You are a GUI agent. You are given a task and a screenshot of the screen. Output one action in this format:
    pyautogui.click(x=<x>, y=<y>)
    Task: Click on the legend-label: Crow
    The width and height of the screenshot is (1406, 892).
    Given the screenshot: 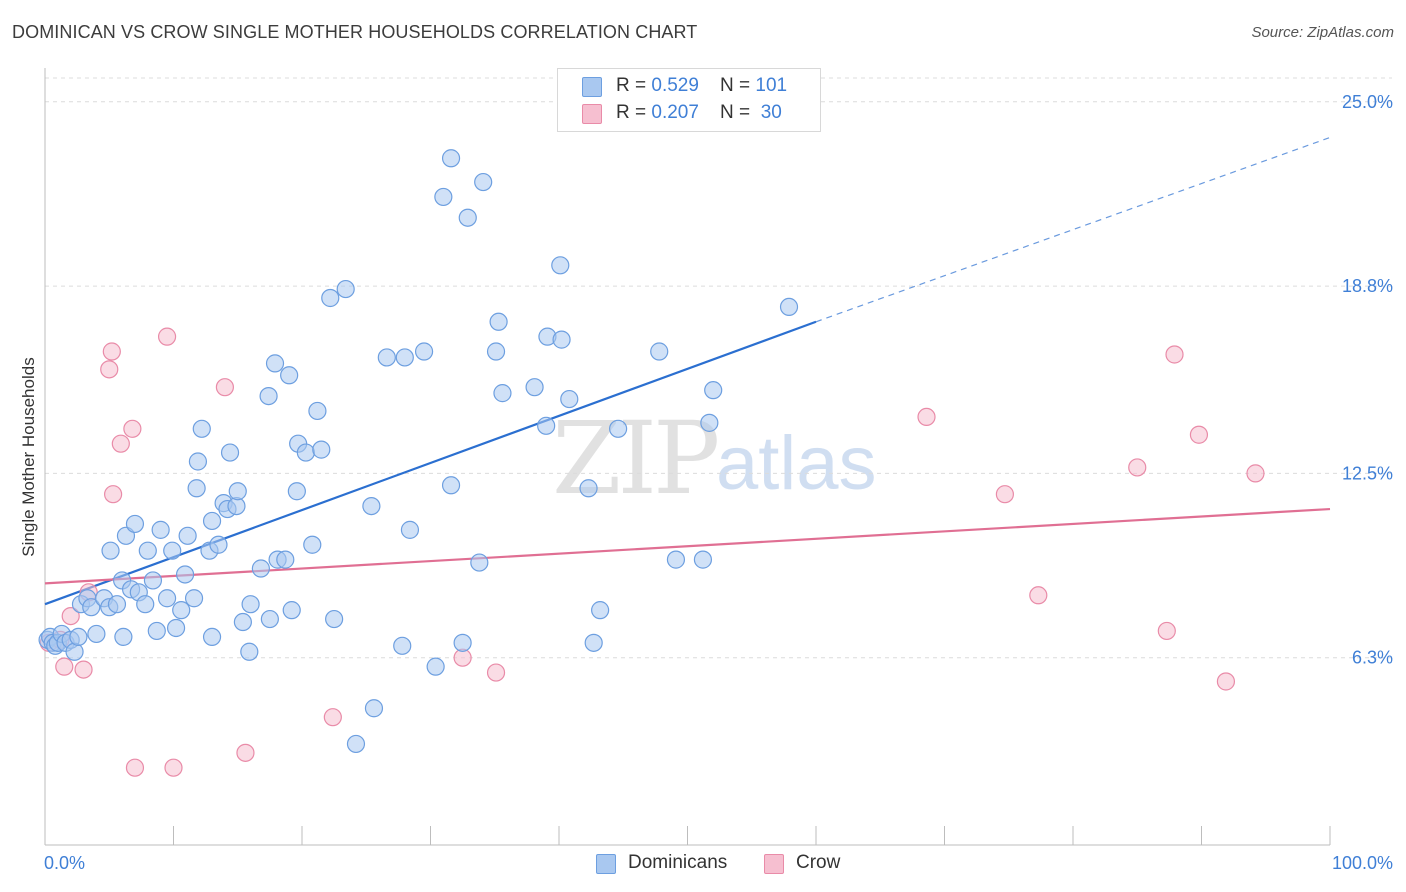 What is the action you would take?
    pyautogui.click(x=818, y=862)
    